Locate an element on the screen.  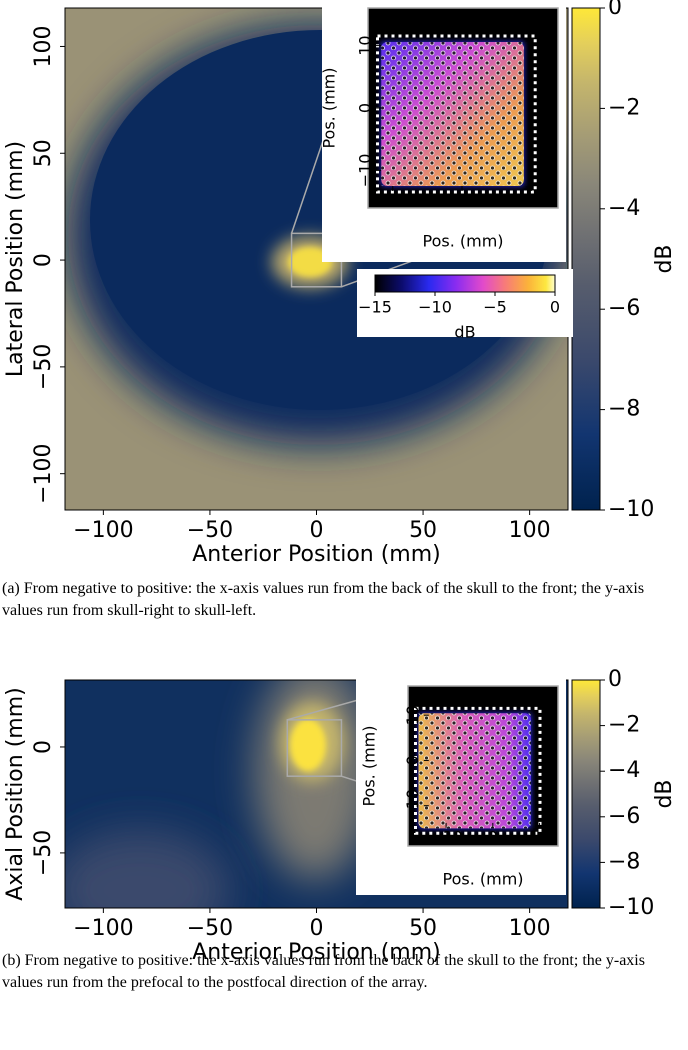
y-tick-label: 50 is located at coordinates (43, 153).